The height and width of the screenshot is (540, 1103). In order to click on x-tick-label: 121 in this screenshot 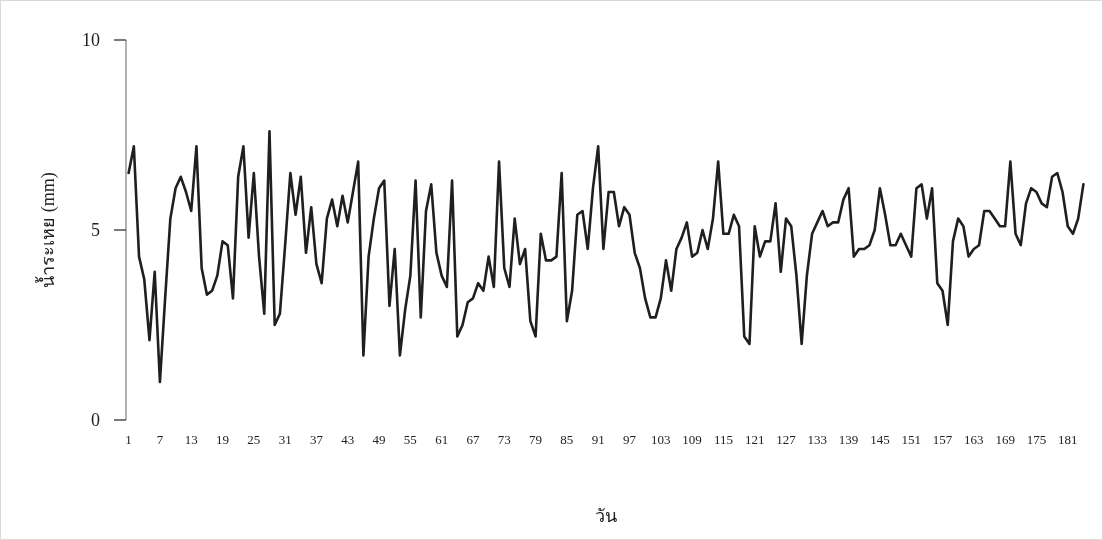, I will do `click(754, 439)`.